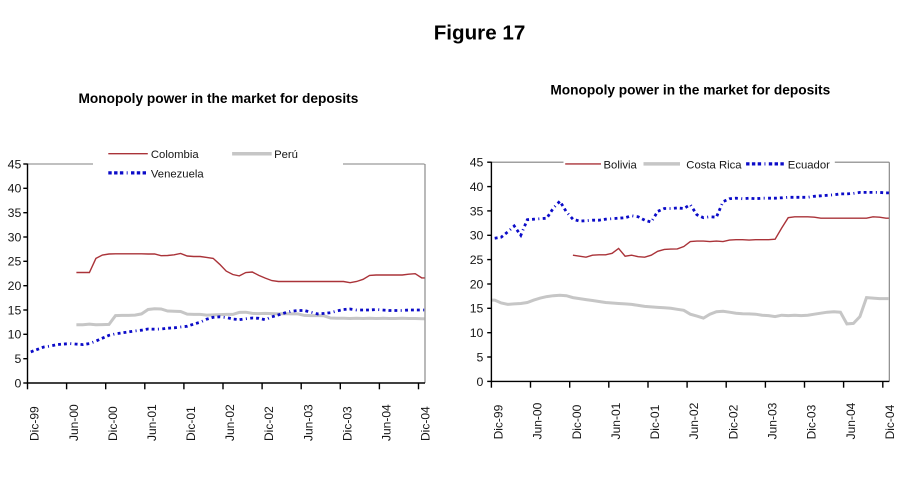 The width and height of the screenshot is (920, 492). I want to click on svg-text: Colombia, so click(175, 155).